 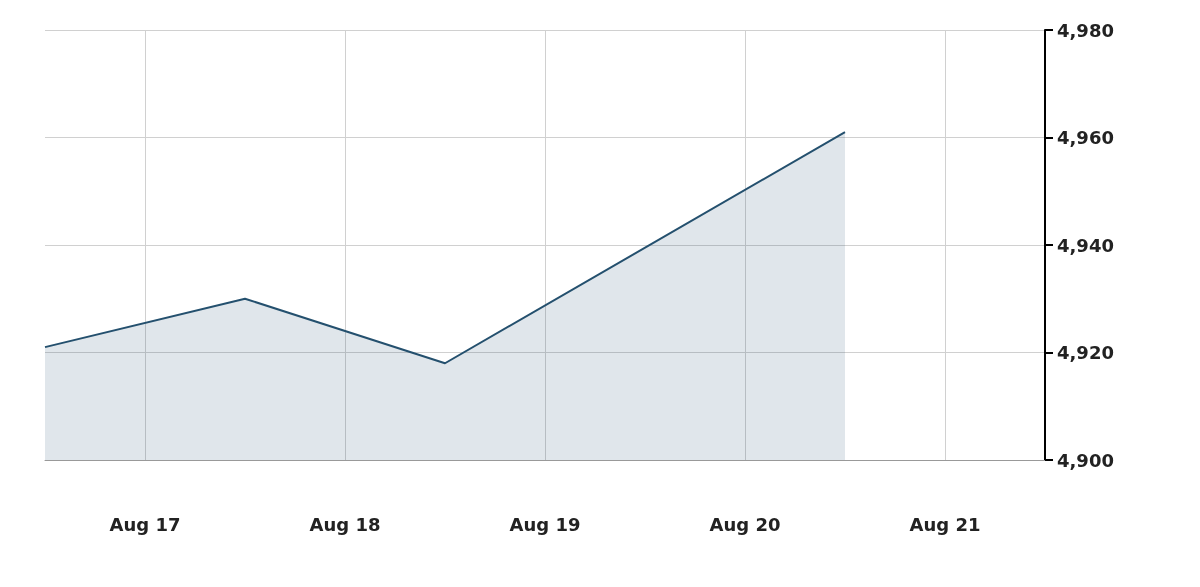 What do you see at coordinates (1085, 245) in the screenshot?
I see `y-tick-label: 4,940` at bounding box center [1085, 245].